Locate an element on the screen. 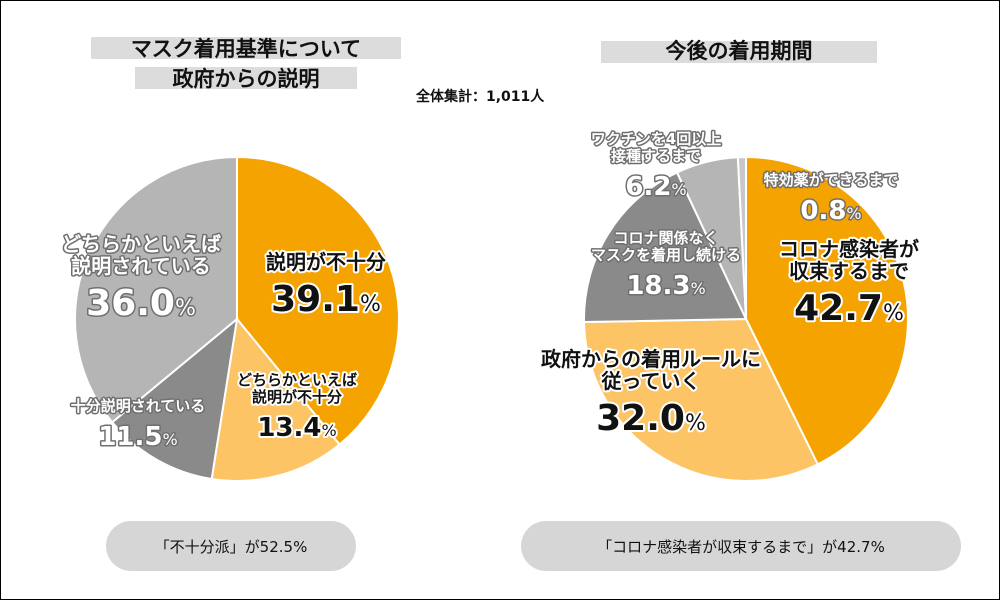  chart2-label-3-line-2: マスクを着用し続ける is located at coordinates (666, 255).